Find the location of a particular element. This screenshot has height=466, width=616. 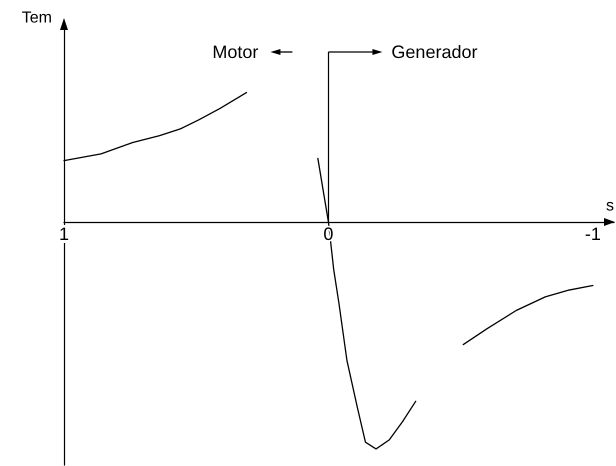

y-axis-title: Tem is located at coordinates (37, 18).